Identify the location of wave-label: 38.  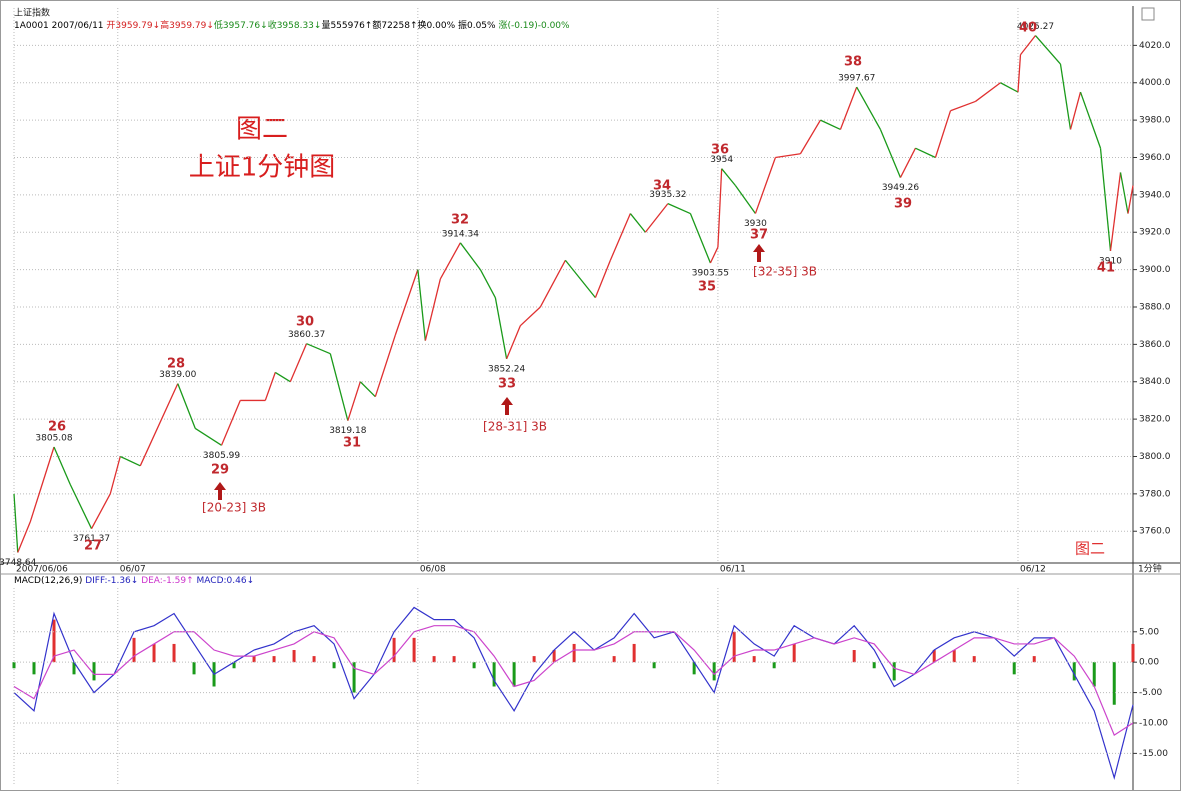
(853, 62).